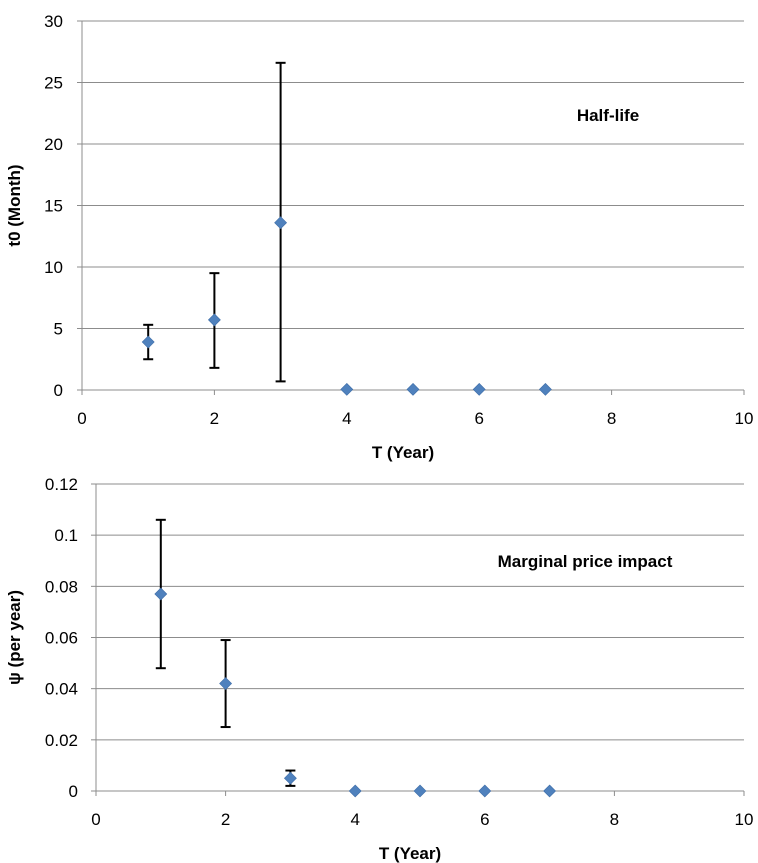 Image resolution: width=758 pixels, height=863 pixels. What do you see at coordinates (53, 21) in the screenshot?
I see `y-tick-label: 30` at bounding box center [53, 21].